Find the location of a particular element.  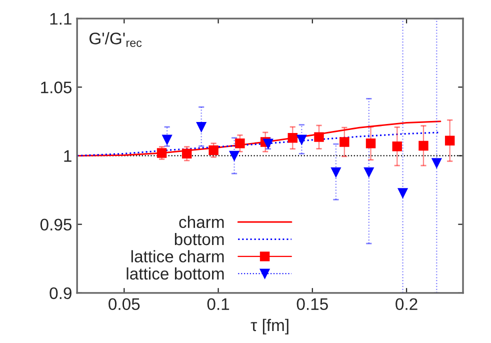

y-tick-label: 1.1 is located at coordinates (61, 19).